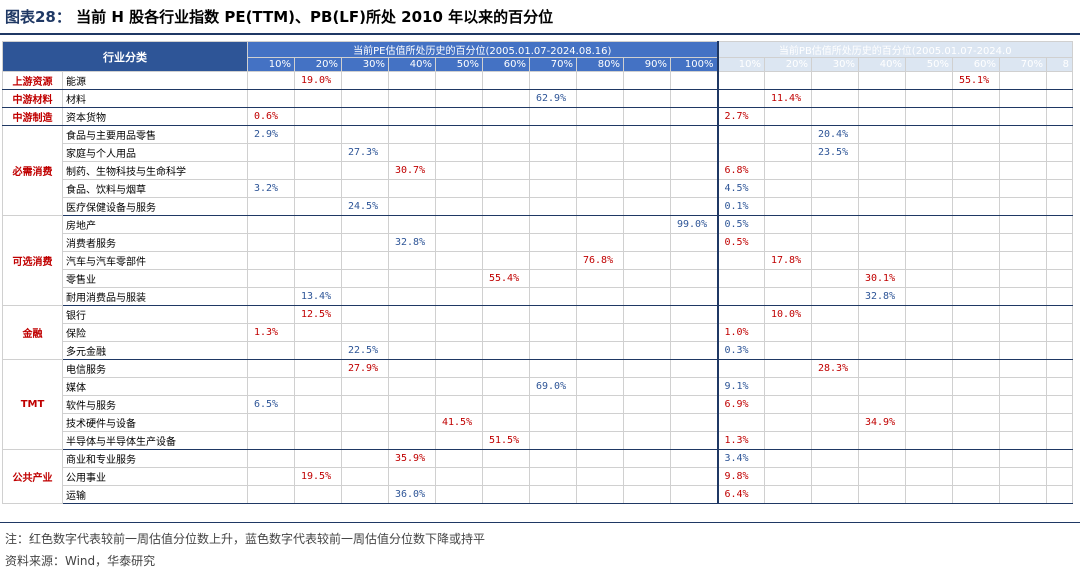  I want to click on notes-divider, so click(540, 522).